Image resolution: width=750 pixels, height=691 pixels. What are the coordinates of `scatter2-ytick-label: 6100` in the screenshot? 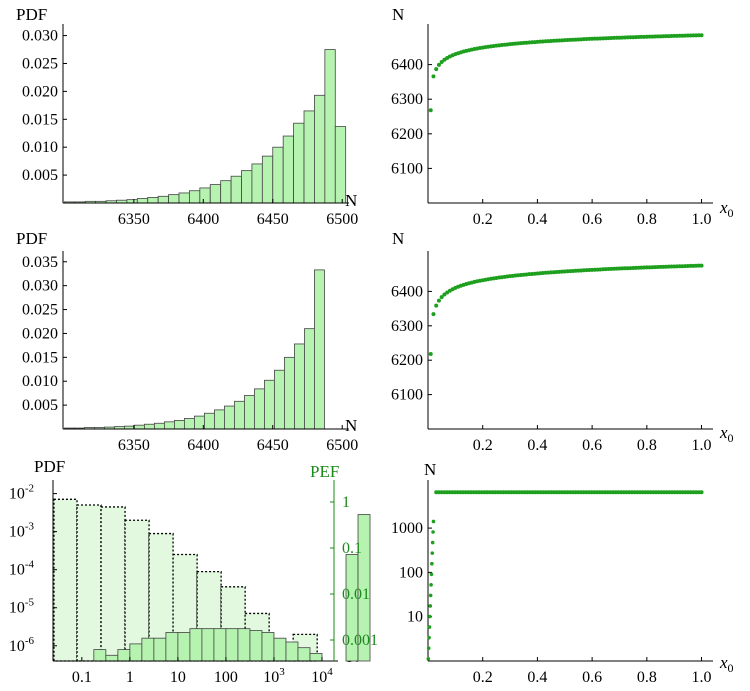 It's located at (407, 395).